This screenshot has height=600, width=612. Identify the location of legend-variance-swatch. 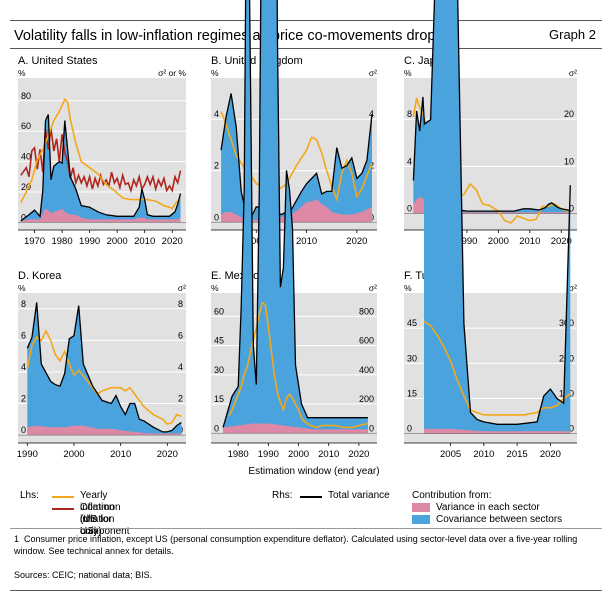
(421, 507).